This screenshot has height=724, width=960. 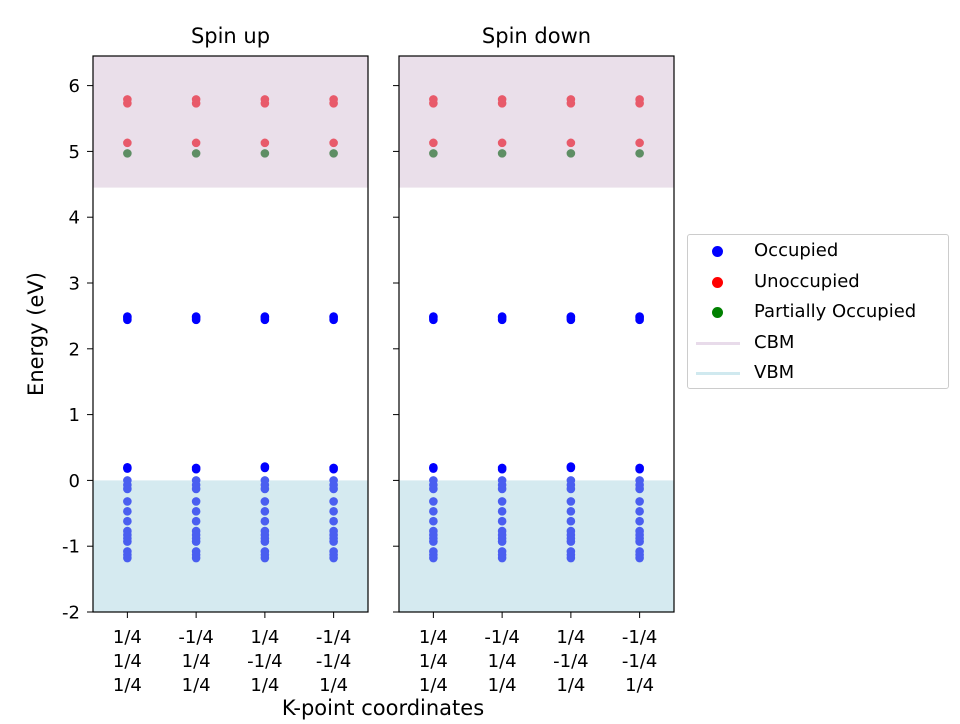 What do you see at coordinates (74, 152) in the screenshot?
I see `y-tick-label: 5` at bounding box center [74, 152].